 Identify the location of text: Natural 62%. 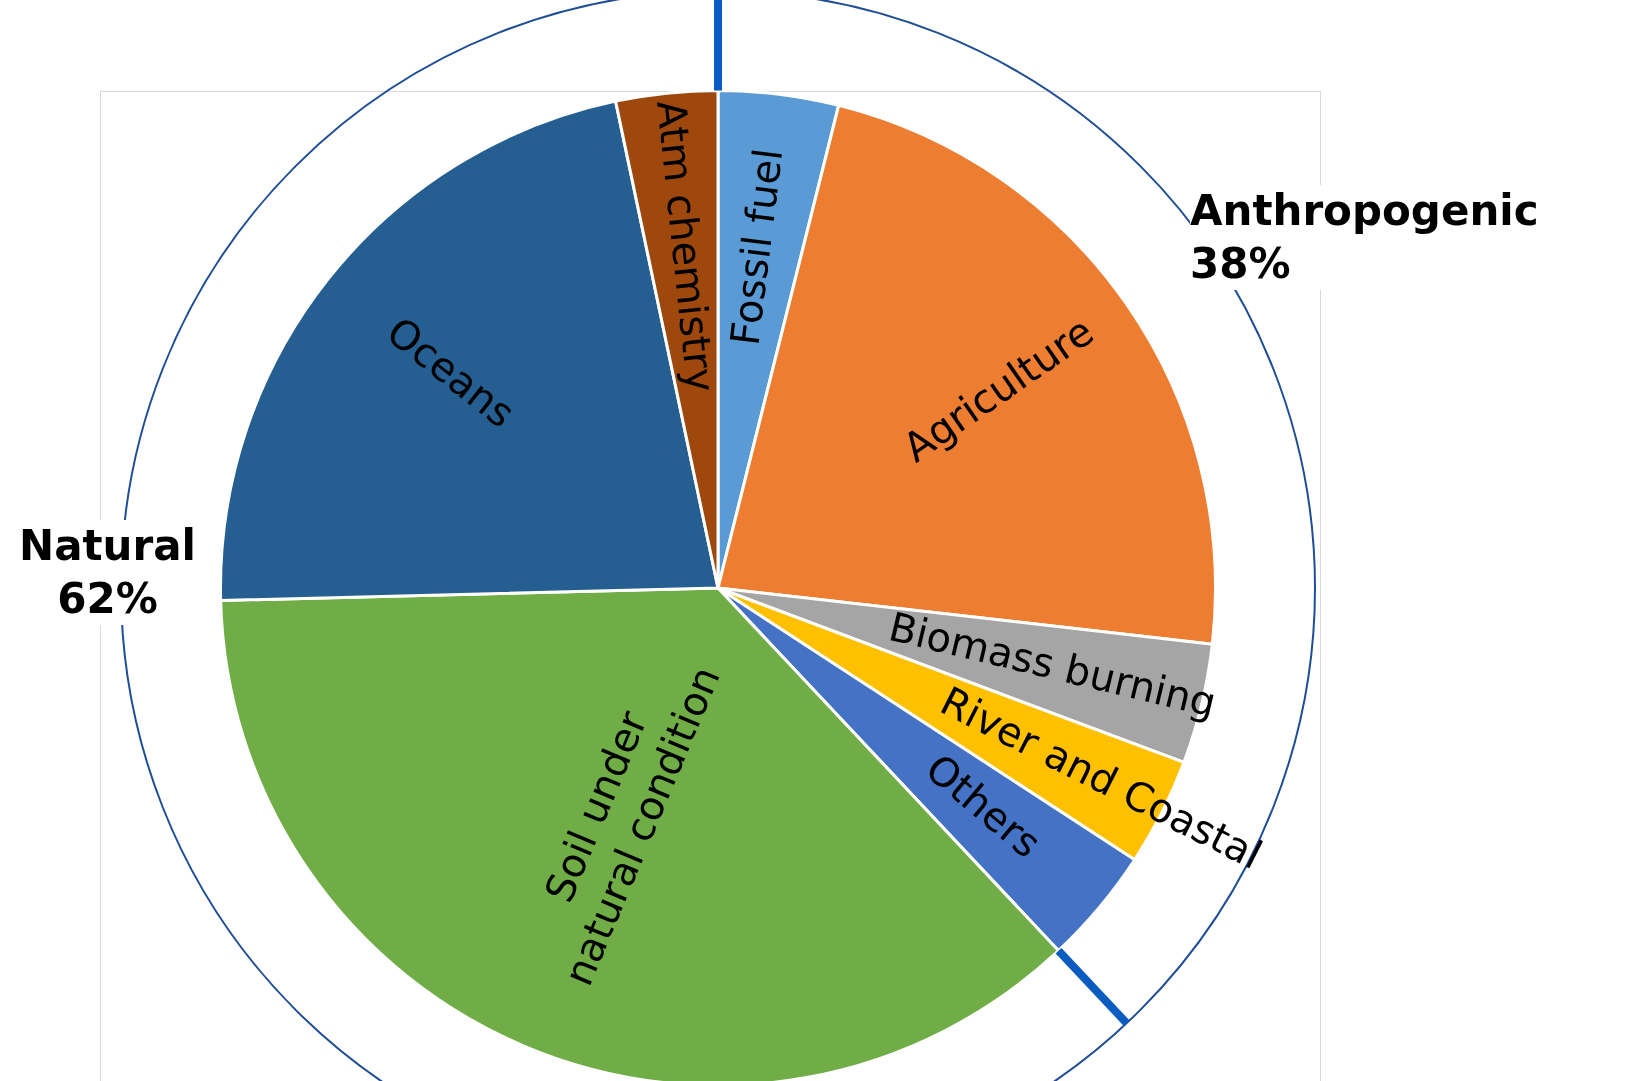
(107, 572).